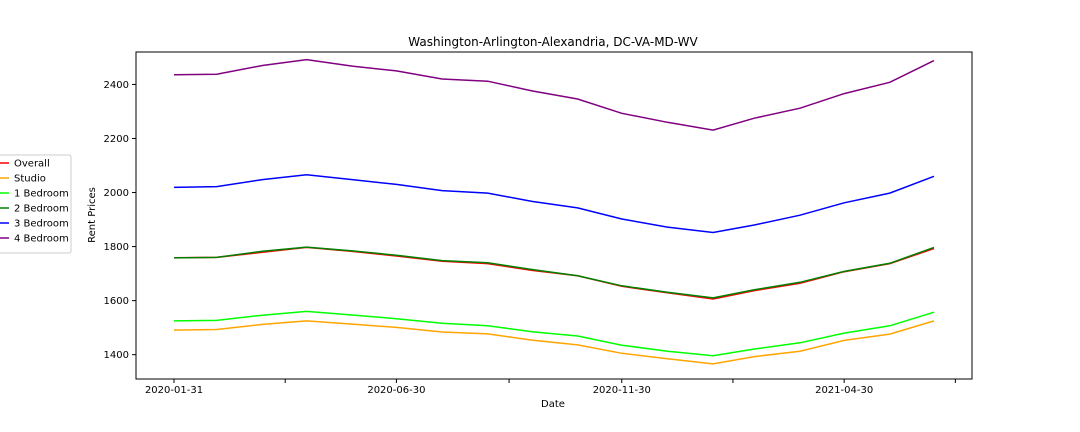 This screenshot has height=432, width=1080. Describe the element at coordinates (622, 390) in the screenshot. I see `x-tick-label: 2020-11-30` at that location.